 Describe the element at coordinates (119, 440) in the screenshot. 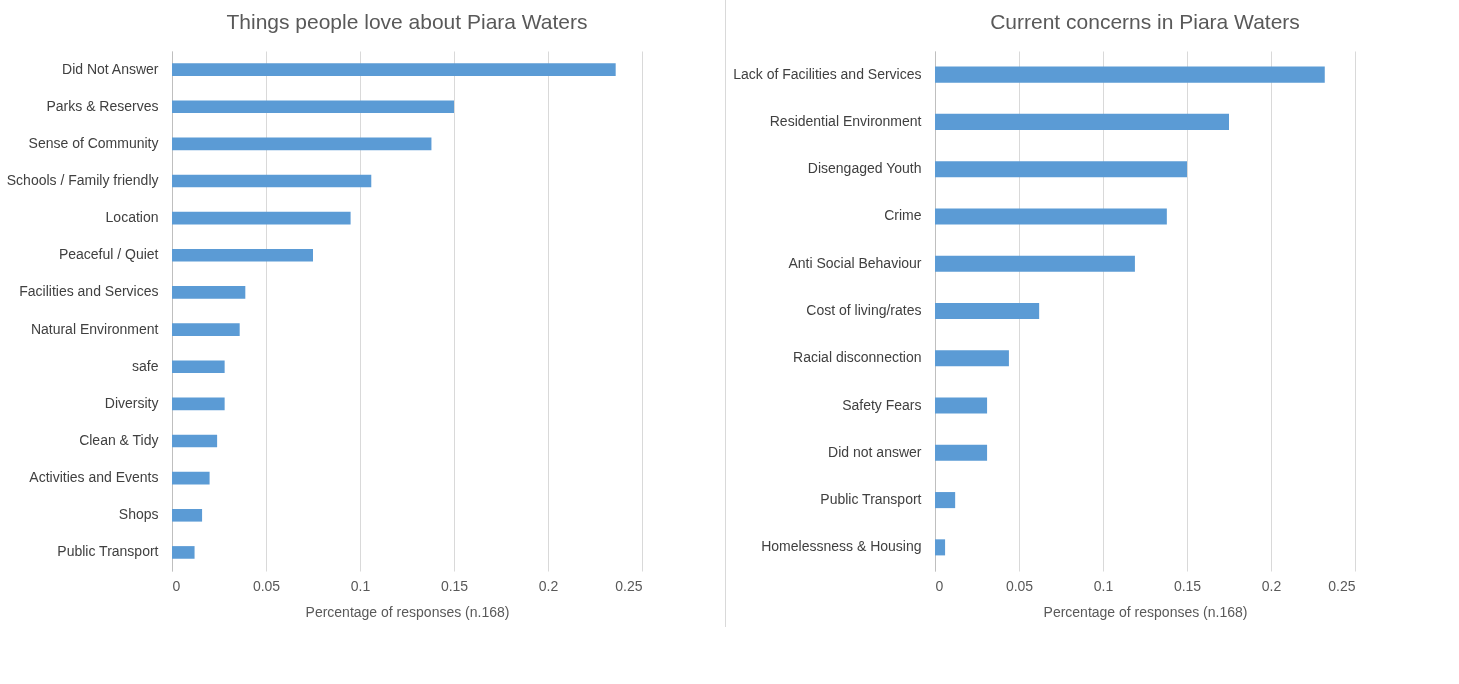

I see `y-tick-label: Clean & Tidy` at that location.